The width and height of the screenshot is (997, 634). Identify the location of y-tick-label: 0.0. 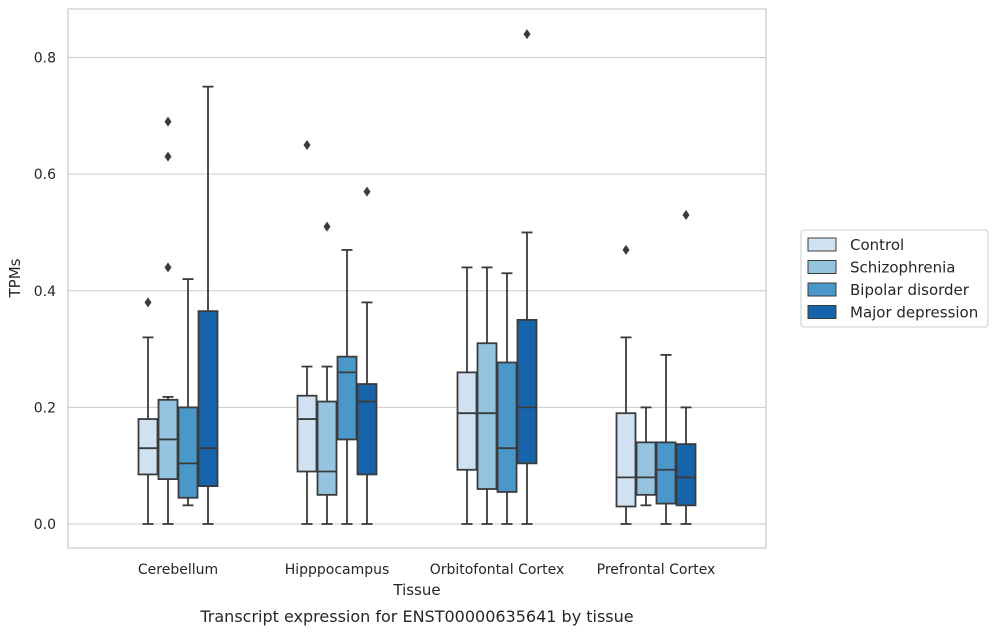
(45, 525).